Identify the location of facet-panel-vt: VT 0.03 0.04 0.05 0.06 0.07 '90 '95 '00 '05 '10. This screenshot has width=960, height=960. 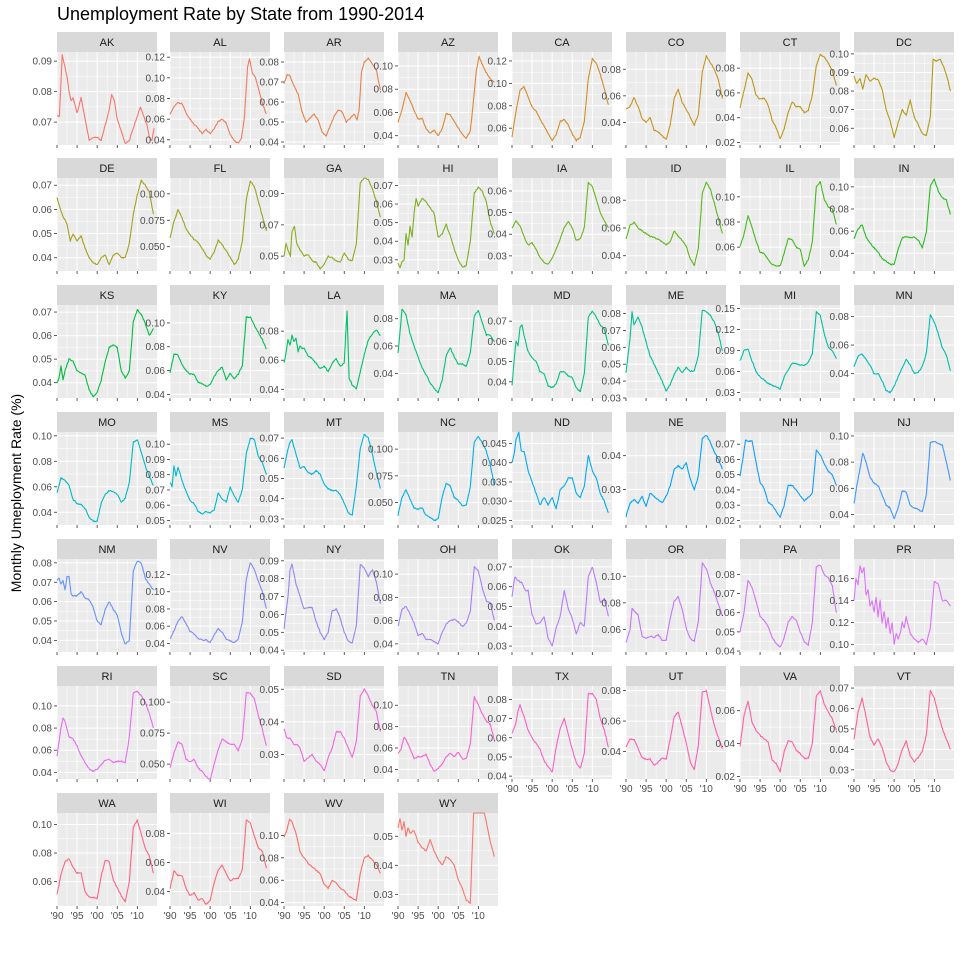
(892, 730).